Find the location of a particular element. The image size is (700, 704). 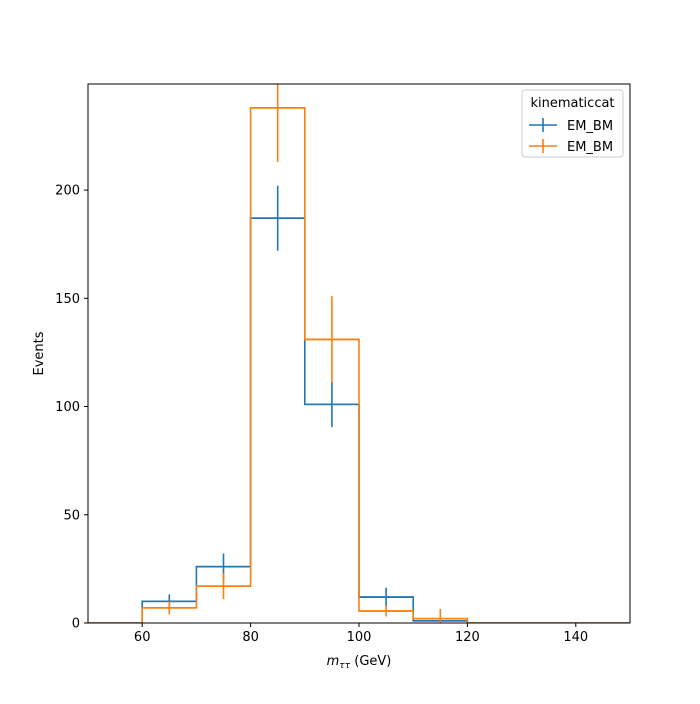

x-axis-label-sub: ττ is located at coordinates (344, 666).